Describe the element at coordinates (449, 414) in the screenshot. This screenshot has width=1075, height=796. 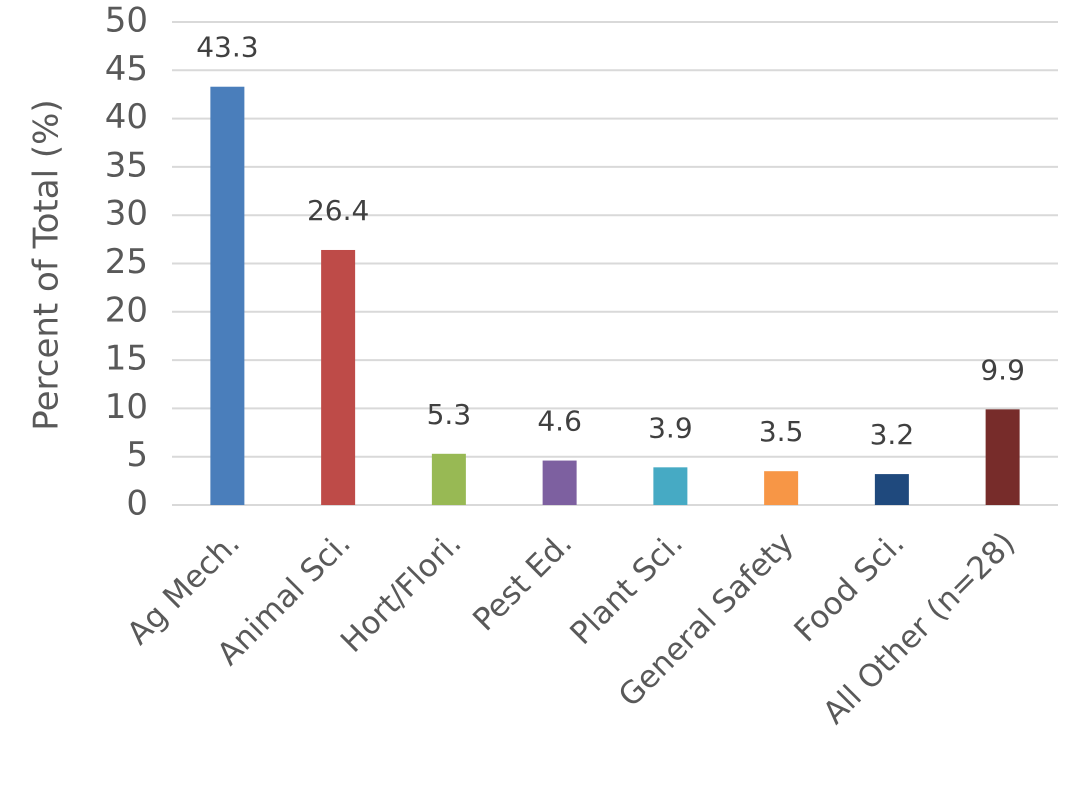
I see `data-label: 5.3` at that location.